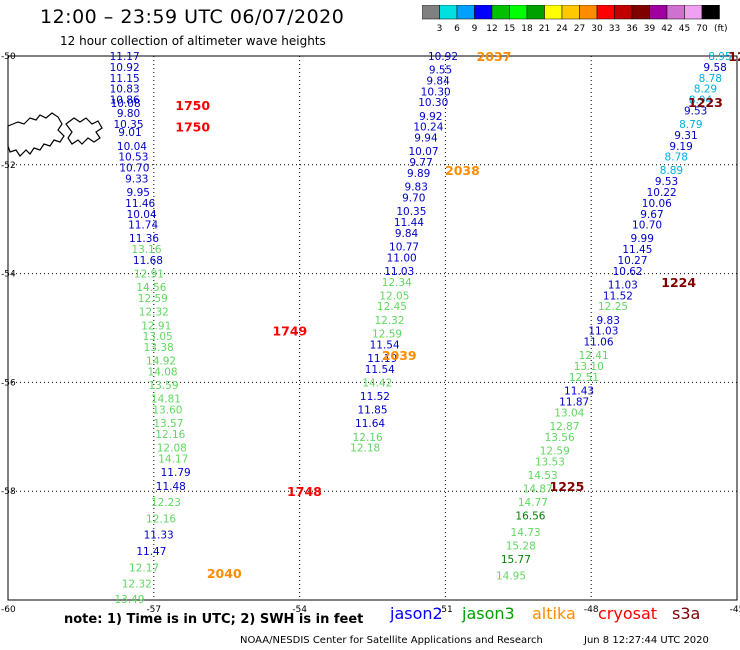 The image size is (740, 650). What do you see at coordinates (399, 272) in the screenshot?
I see `wave-height-value: 11.03` at bounding box center [399, 272].